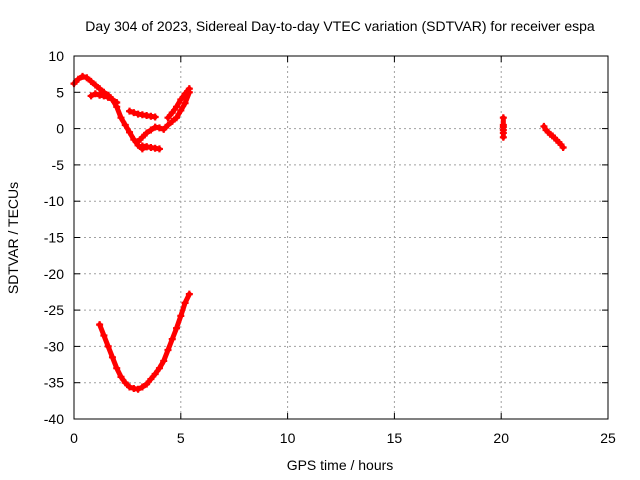 This screenshot has width=640, height=480. I want to click on y-axis-label: SDTVAR / TECUs, so click(13, 238).